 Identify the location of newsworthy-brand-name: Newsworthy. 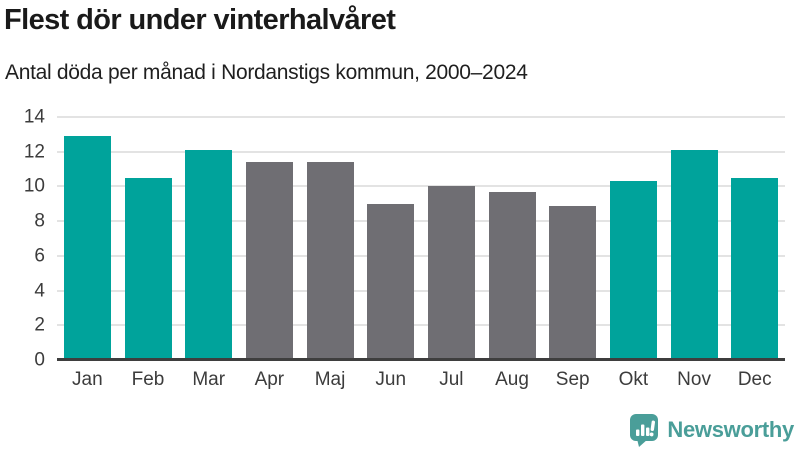
(730, 429).